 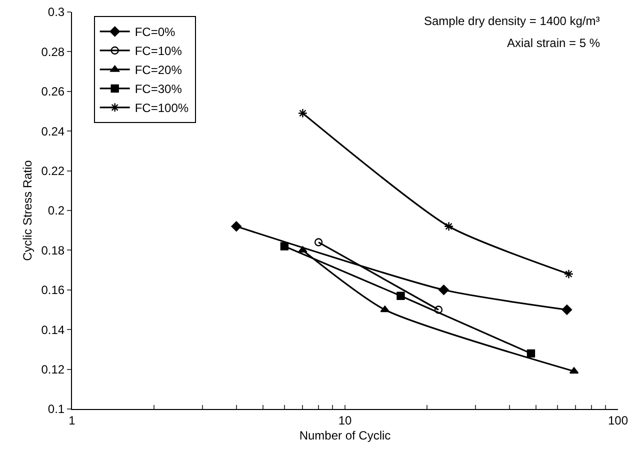 What do you see at coordinates (53, 290) in the screenshot?
I see `y-tick-label: 0.16` at bounding box center [53, 290].